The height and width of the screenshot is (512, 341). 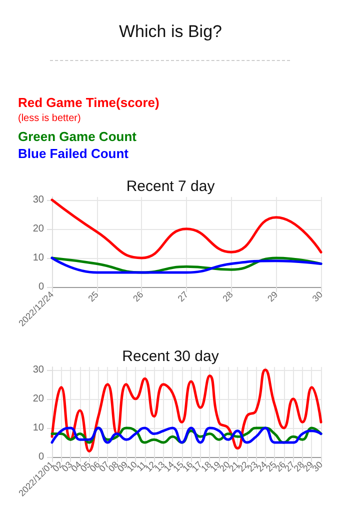 I want to click on chart-title: Recent 30 day, so click(x=171, y=356).